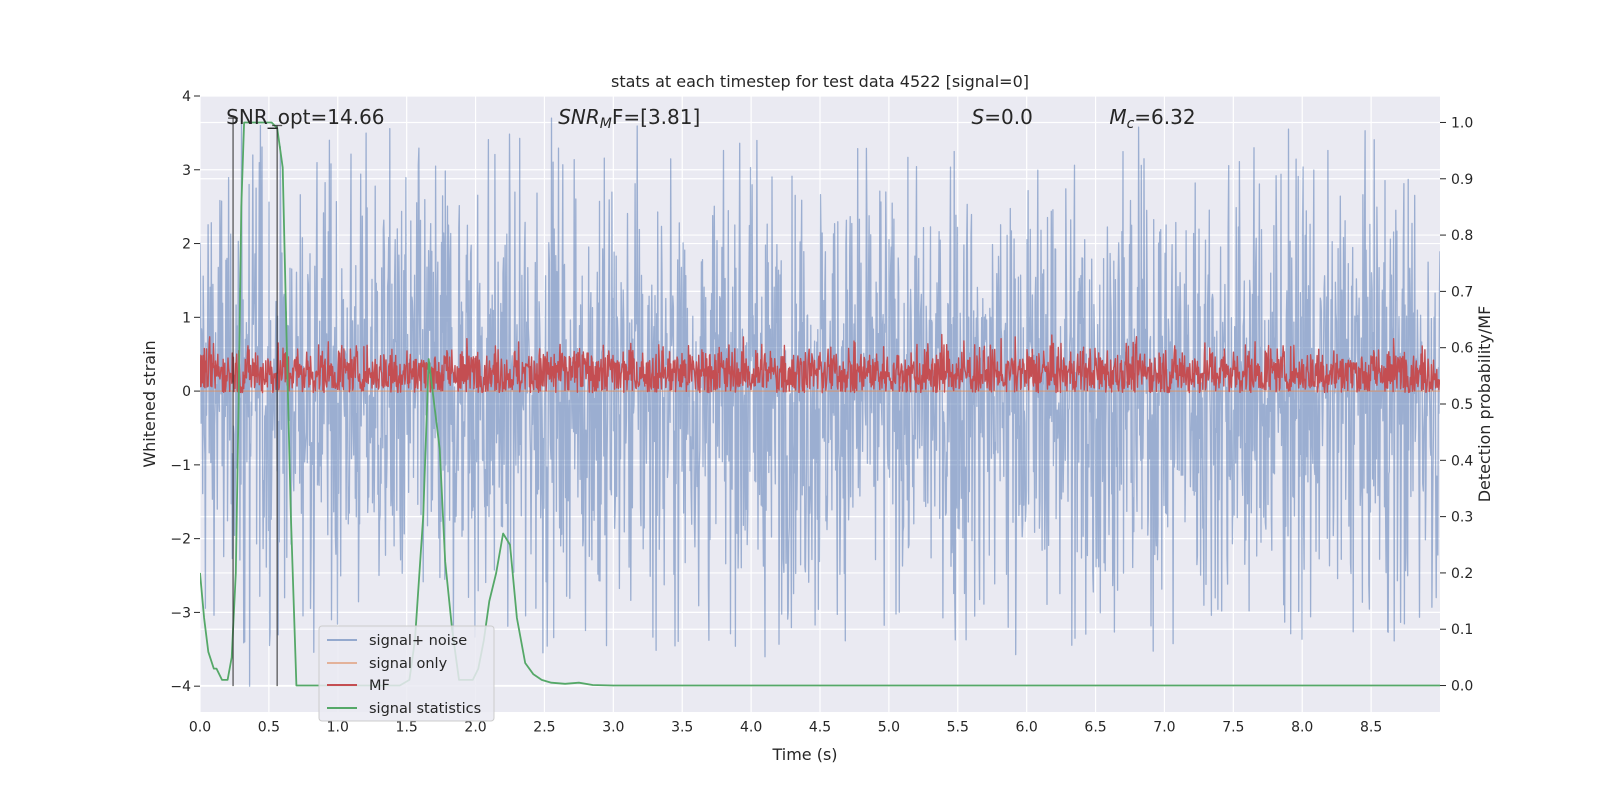 This screenshot has width=1600, height=800. Describe the element at coordinates (751, 728) in the screenshot. I see `x-tick-label: 4.0` at that location.